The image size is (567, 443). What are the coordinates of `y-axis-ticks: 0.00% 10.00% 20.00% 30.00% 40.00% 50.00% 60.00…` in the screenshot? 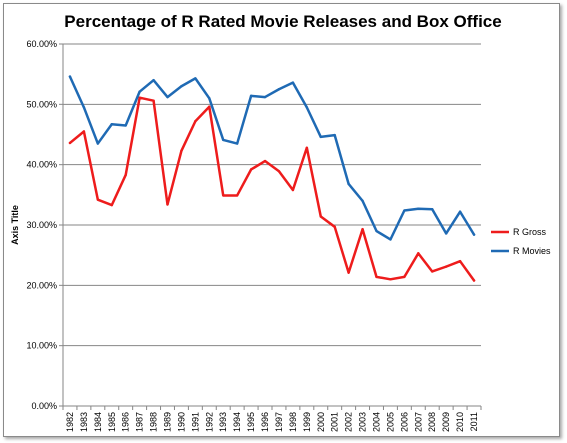 It's located at (44, 225).